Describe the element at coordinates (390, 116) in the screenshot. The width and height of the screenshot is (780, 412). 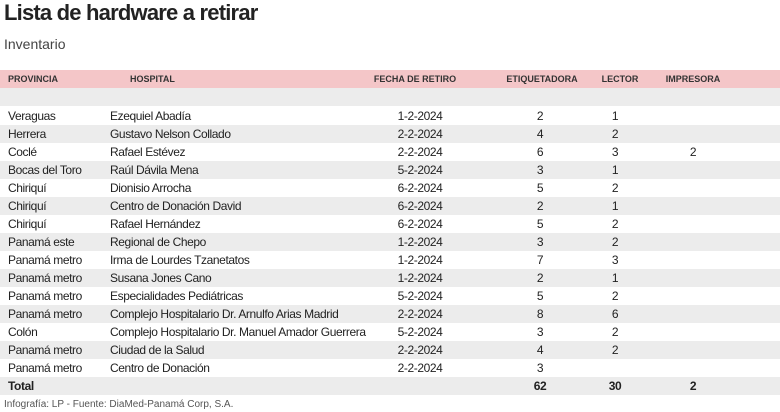
I see `table-row: Veraguas Ezequiel Abadía 1-2-2024 2 1` at that location.